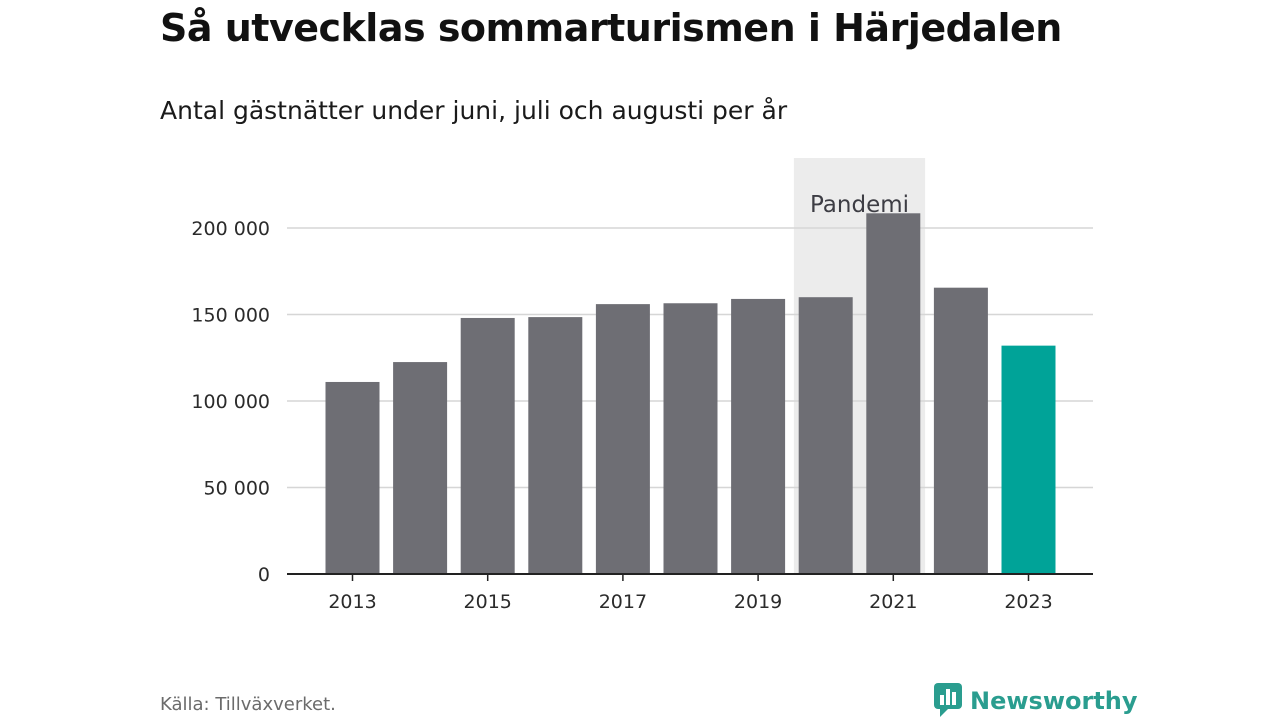  Describe the element at coordinates (623, 602) in the screenshot. I see `x-tick-label: 2017` at that location.